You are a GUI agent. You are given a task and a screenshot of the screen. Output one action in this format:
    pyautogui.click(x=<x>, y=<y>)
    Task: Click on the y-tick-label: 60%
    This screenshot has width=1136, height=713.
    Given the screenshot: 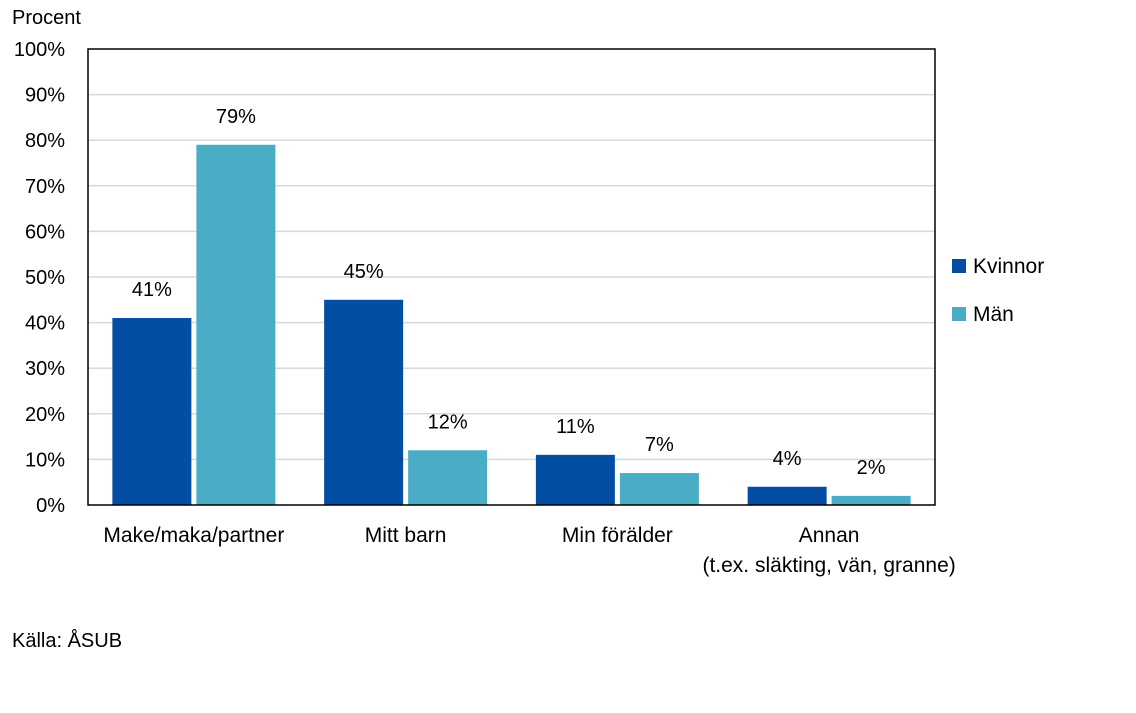 What is the action you would take?
    pyautogui.click(x=45, y=232)
    